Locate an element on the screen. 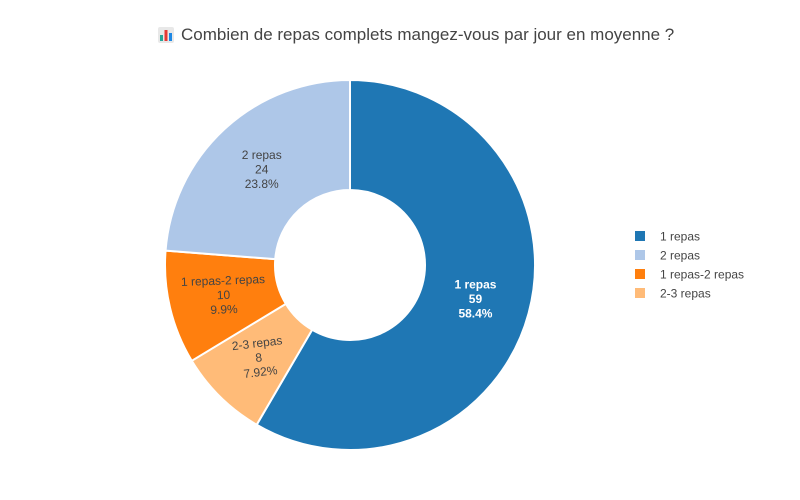 The image size is (800, 500). legend-label: 1 repas-2 repas is located at coordinates (702, 275).